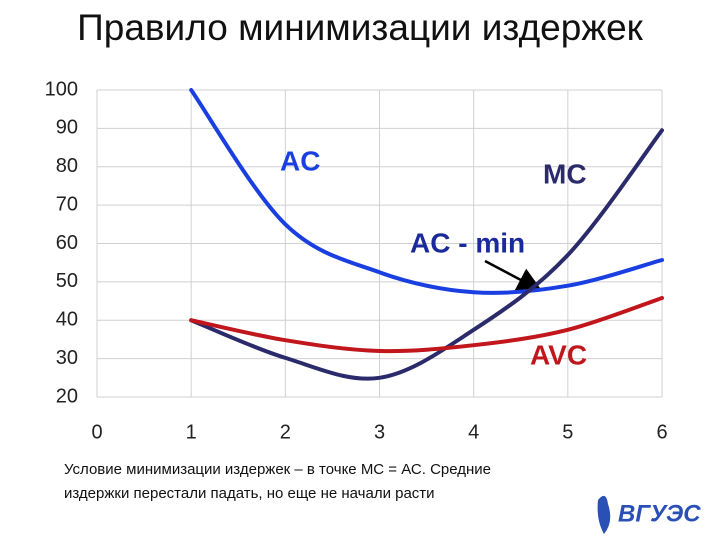 This screenshot has width=720, height=545. Describe the element at coordinates (96, 432) in the screenshot. I see `x-tick-label: 0` at that location.